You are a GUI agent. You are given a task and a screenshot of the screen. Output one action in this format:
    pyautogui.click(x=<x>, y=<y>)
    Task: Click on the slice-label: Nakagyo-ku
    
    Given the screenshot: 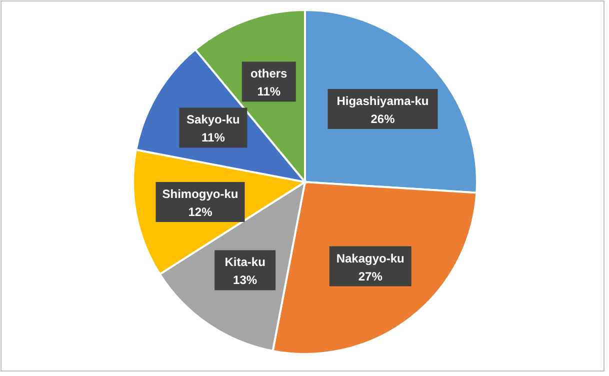 What is the action you would take?
    pyautogui.click(x=370, y=258)
    